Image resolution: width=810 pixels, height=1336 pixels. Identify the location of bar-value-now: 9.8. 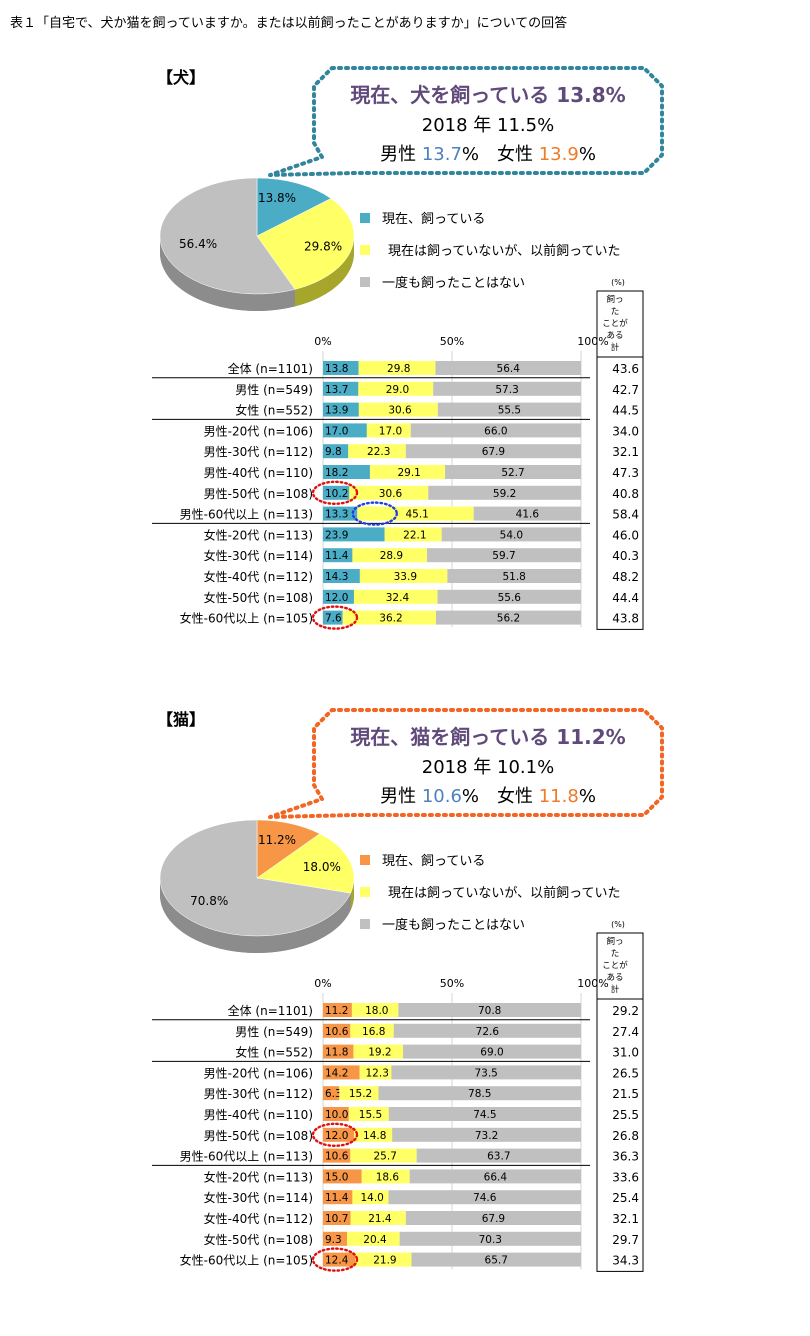
(333, 452).